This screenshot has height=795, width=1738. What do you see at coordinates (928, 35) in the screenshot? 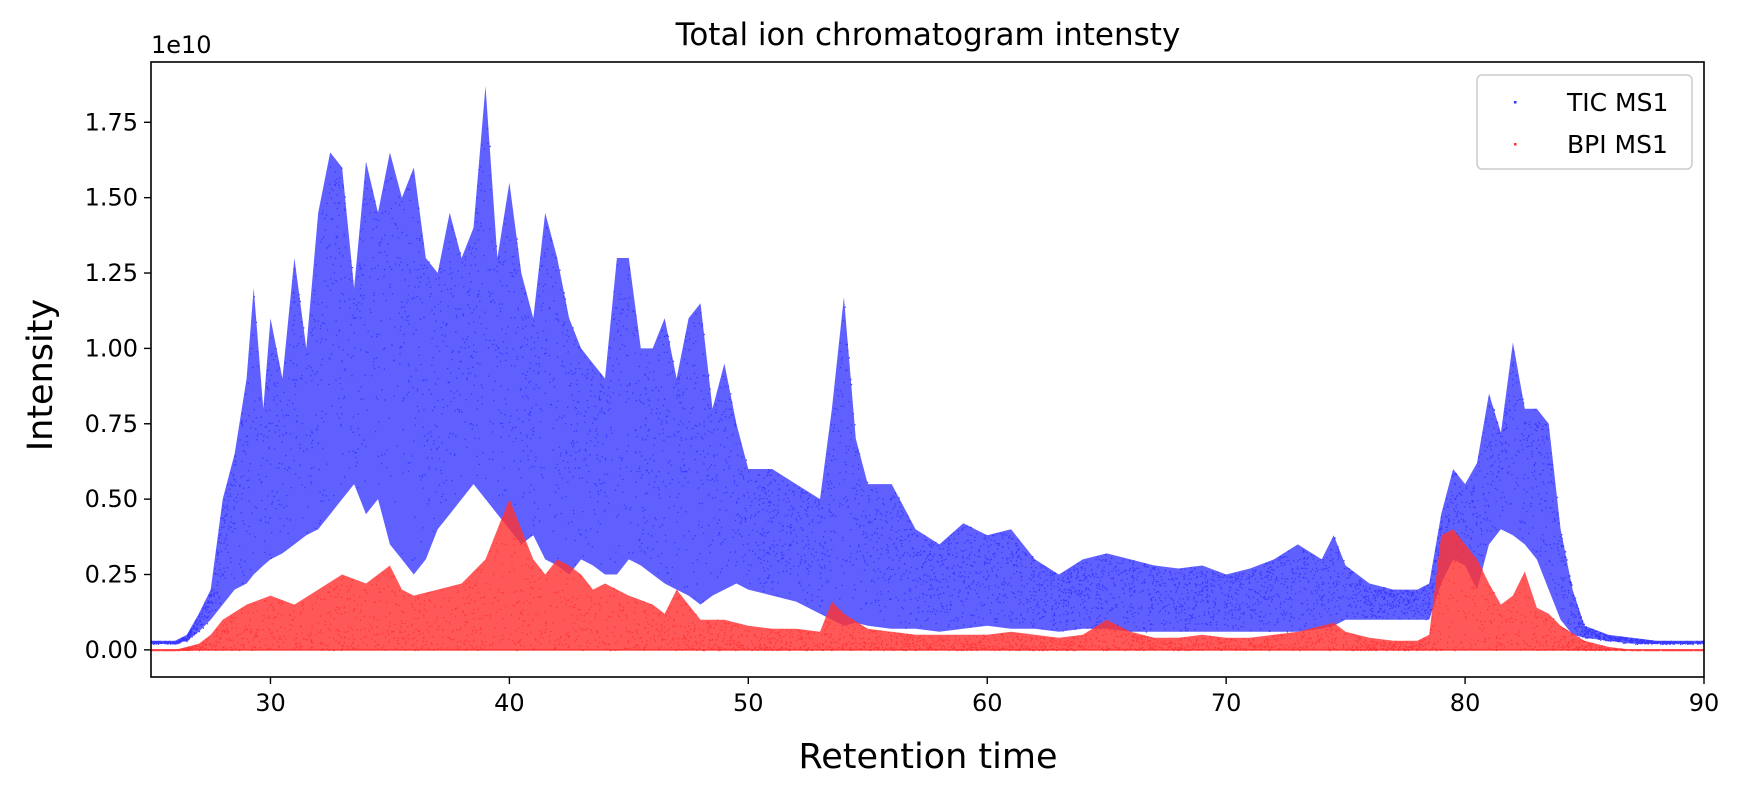
I see `chart-title: Total ion chromatogram intensty` at bounding box center [928, 35].